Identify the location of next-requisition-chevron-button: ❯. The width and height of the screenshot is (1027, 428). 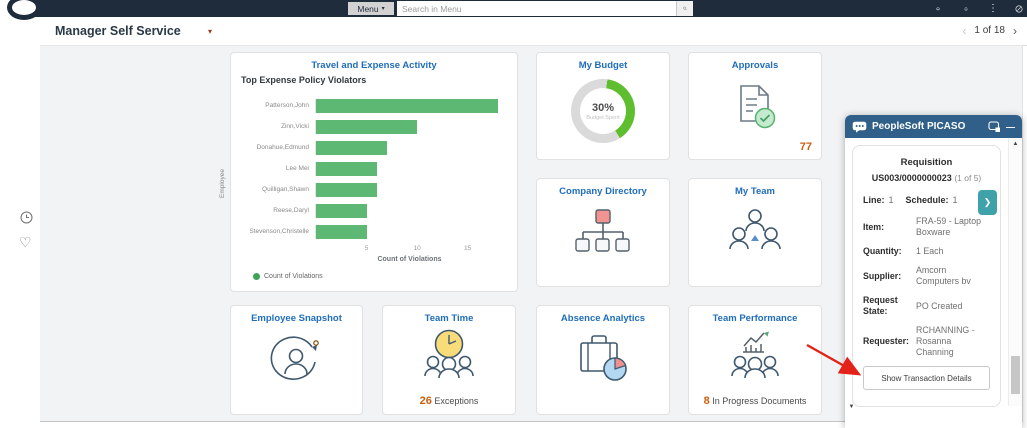
(987, 202).